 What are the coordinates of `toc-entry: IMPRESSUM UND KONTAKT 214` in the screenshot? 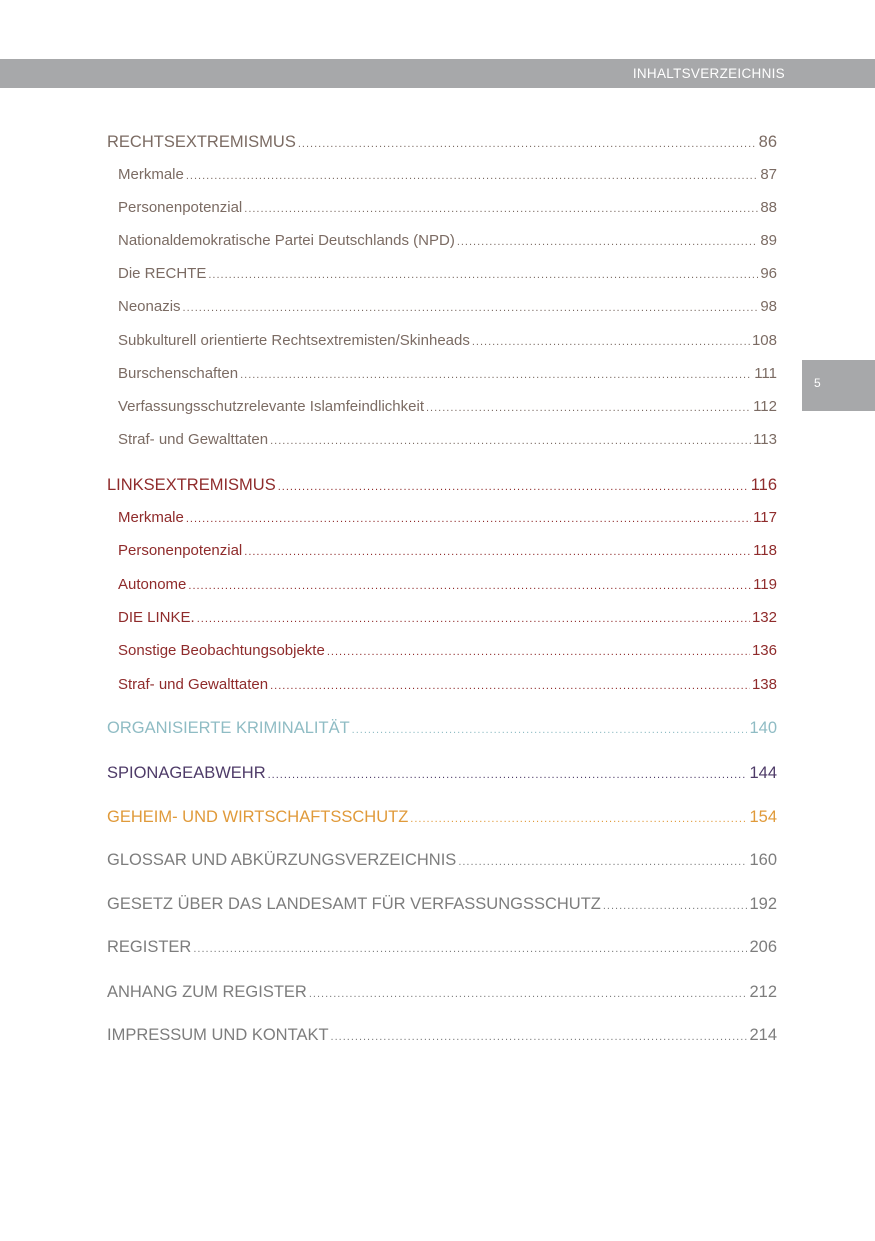 It's located at (442, 1035).